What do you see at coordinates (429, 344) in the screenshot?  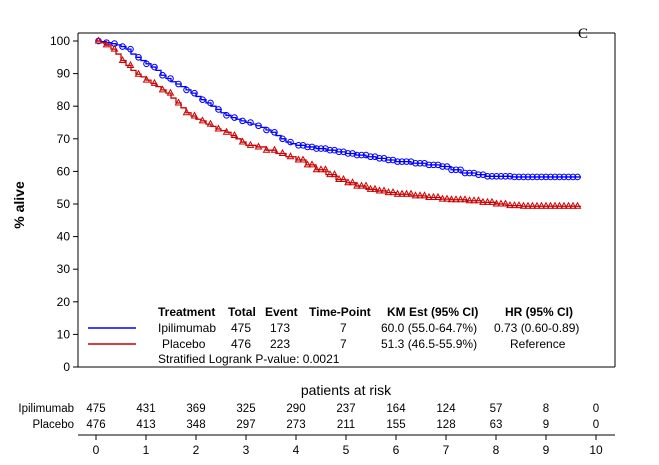 I see `legend-km-placebo: 51.3 (46.5-55.9%)` at bounding box center [429, 344].